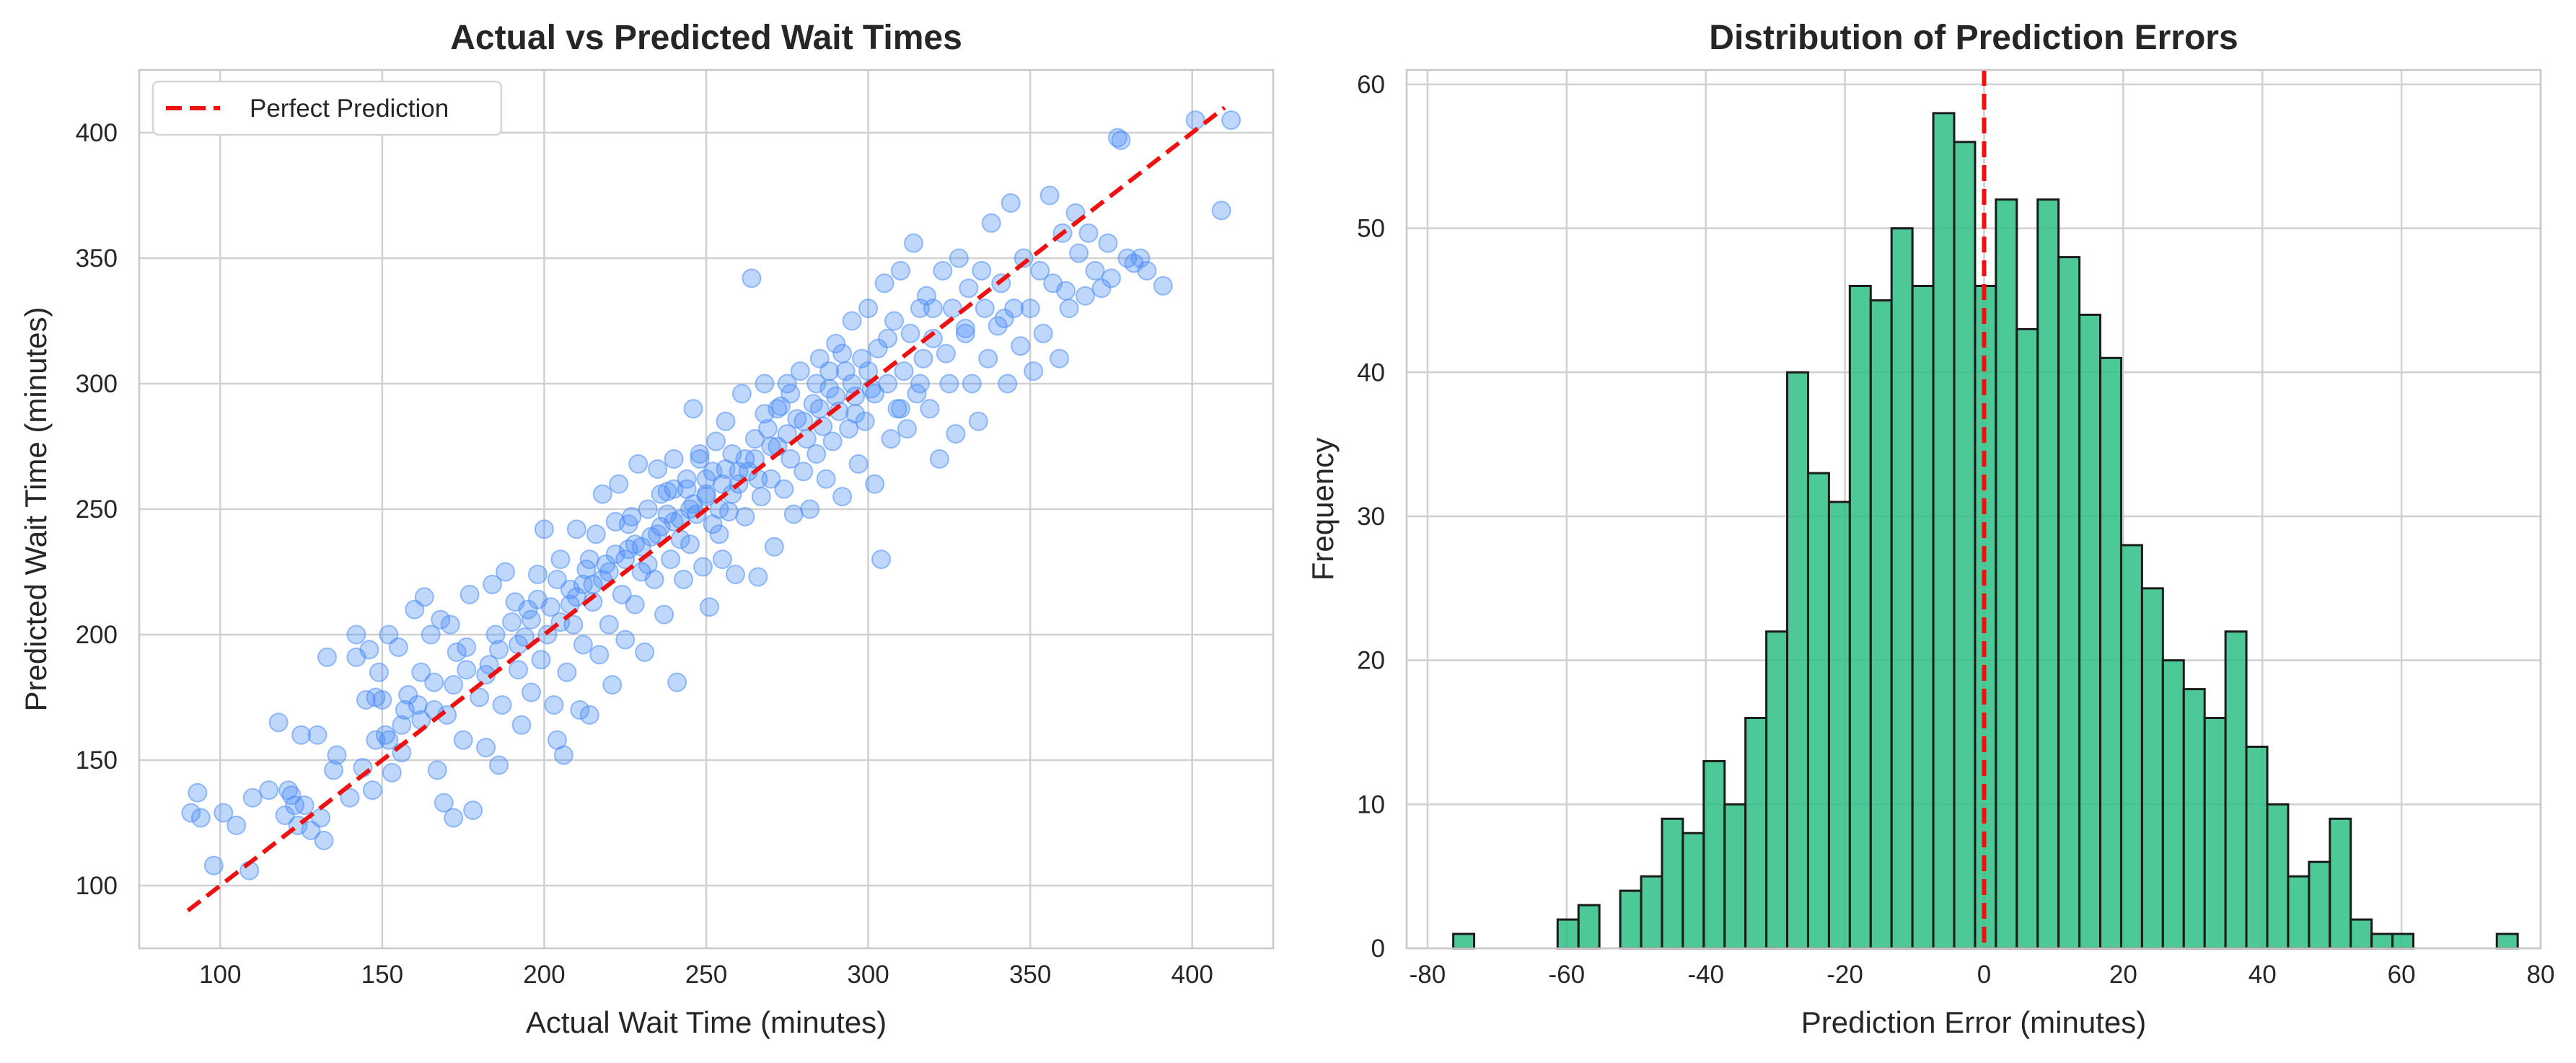 Image resolution: width=2576 pixels, height=1063 pixels. I want to click on scatter-x-tick-label: 350, so click(1030, 975).